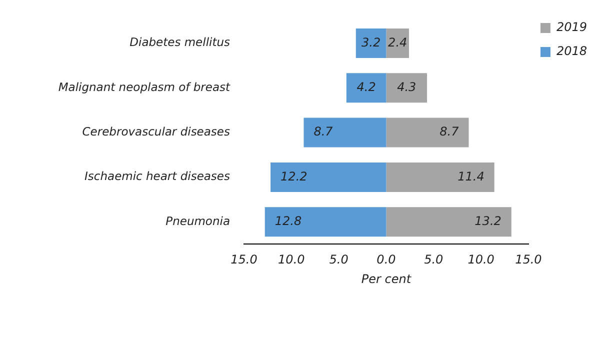 This screenshot has height=341, width=611. What do you see at coordinates (386, 259) in the screenshot?
I see `x-tick-label: 0.0` at bounding box center [386, 259].